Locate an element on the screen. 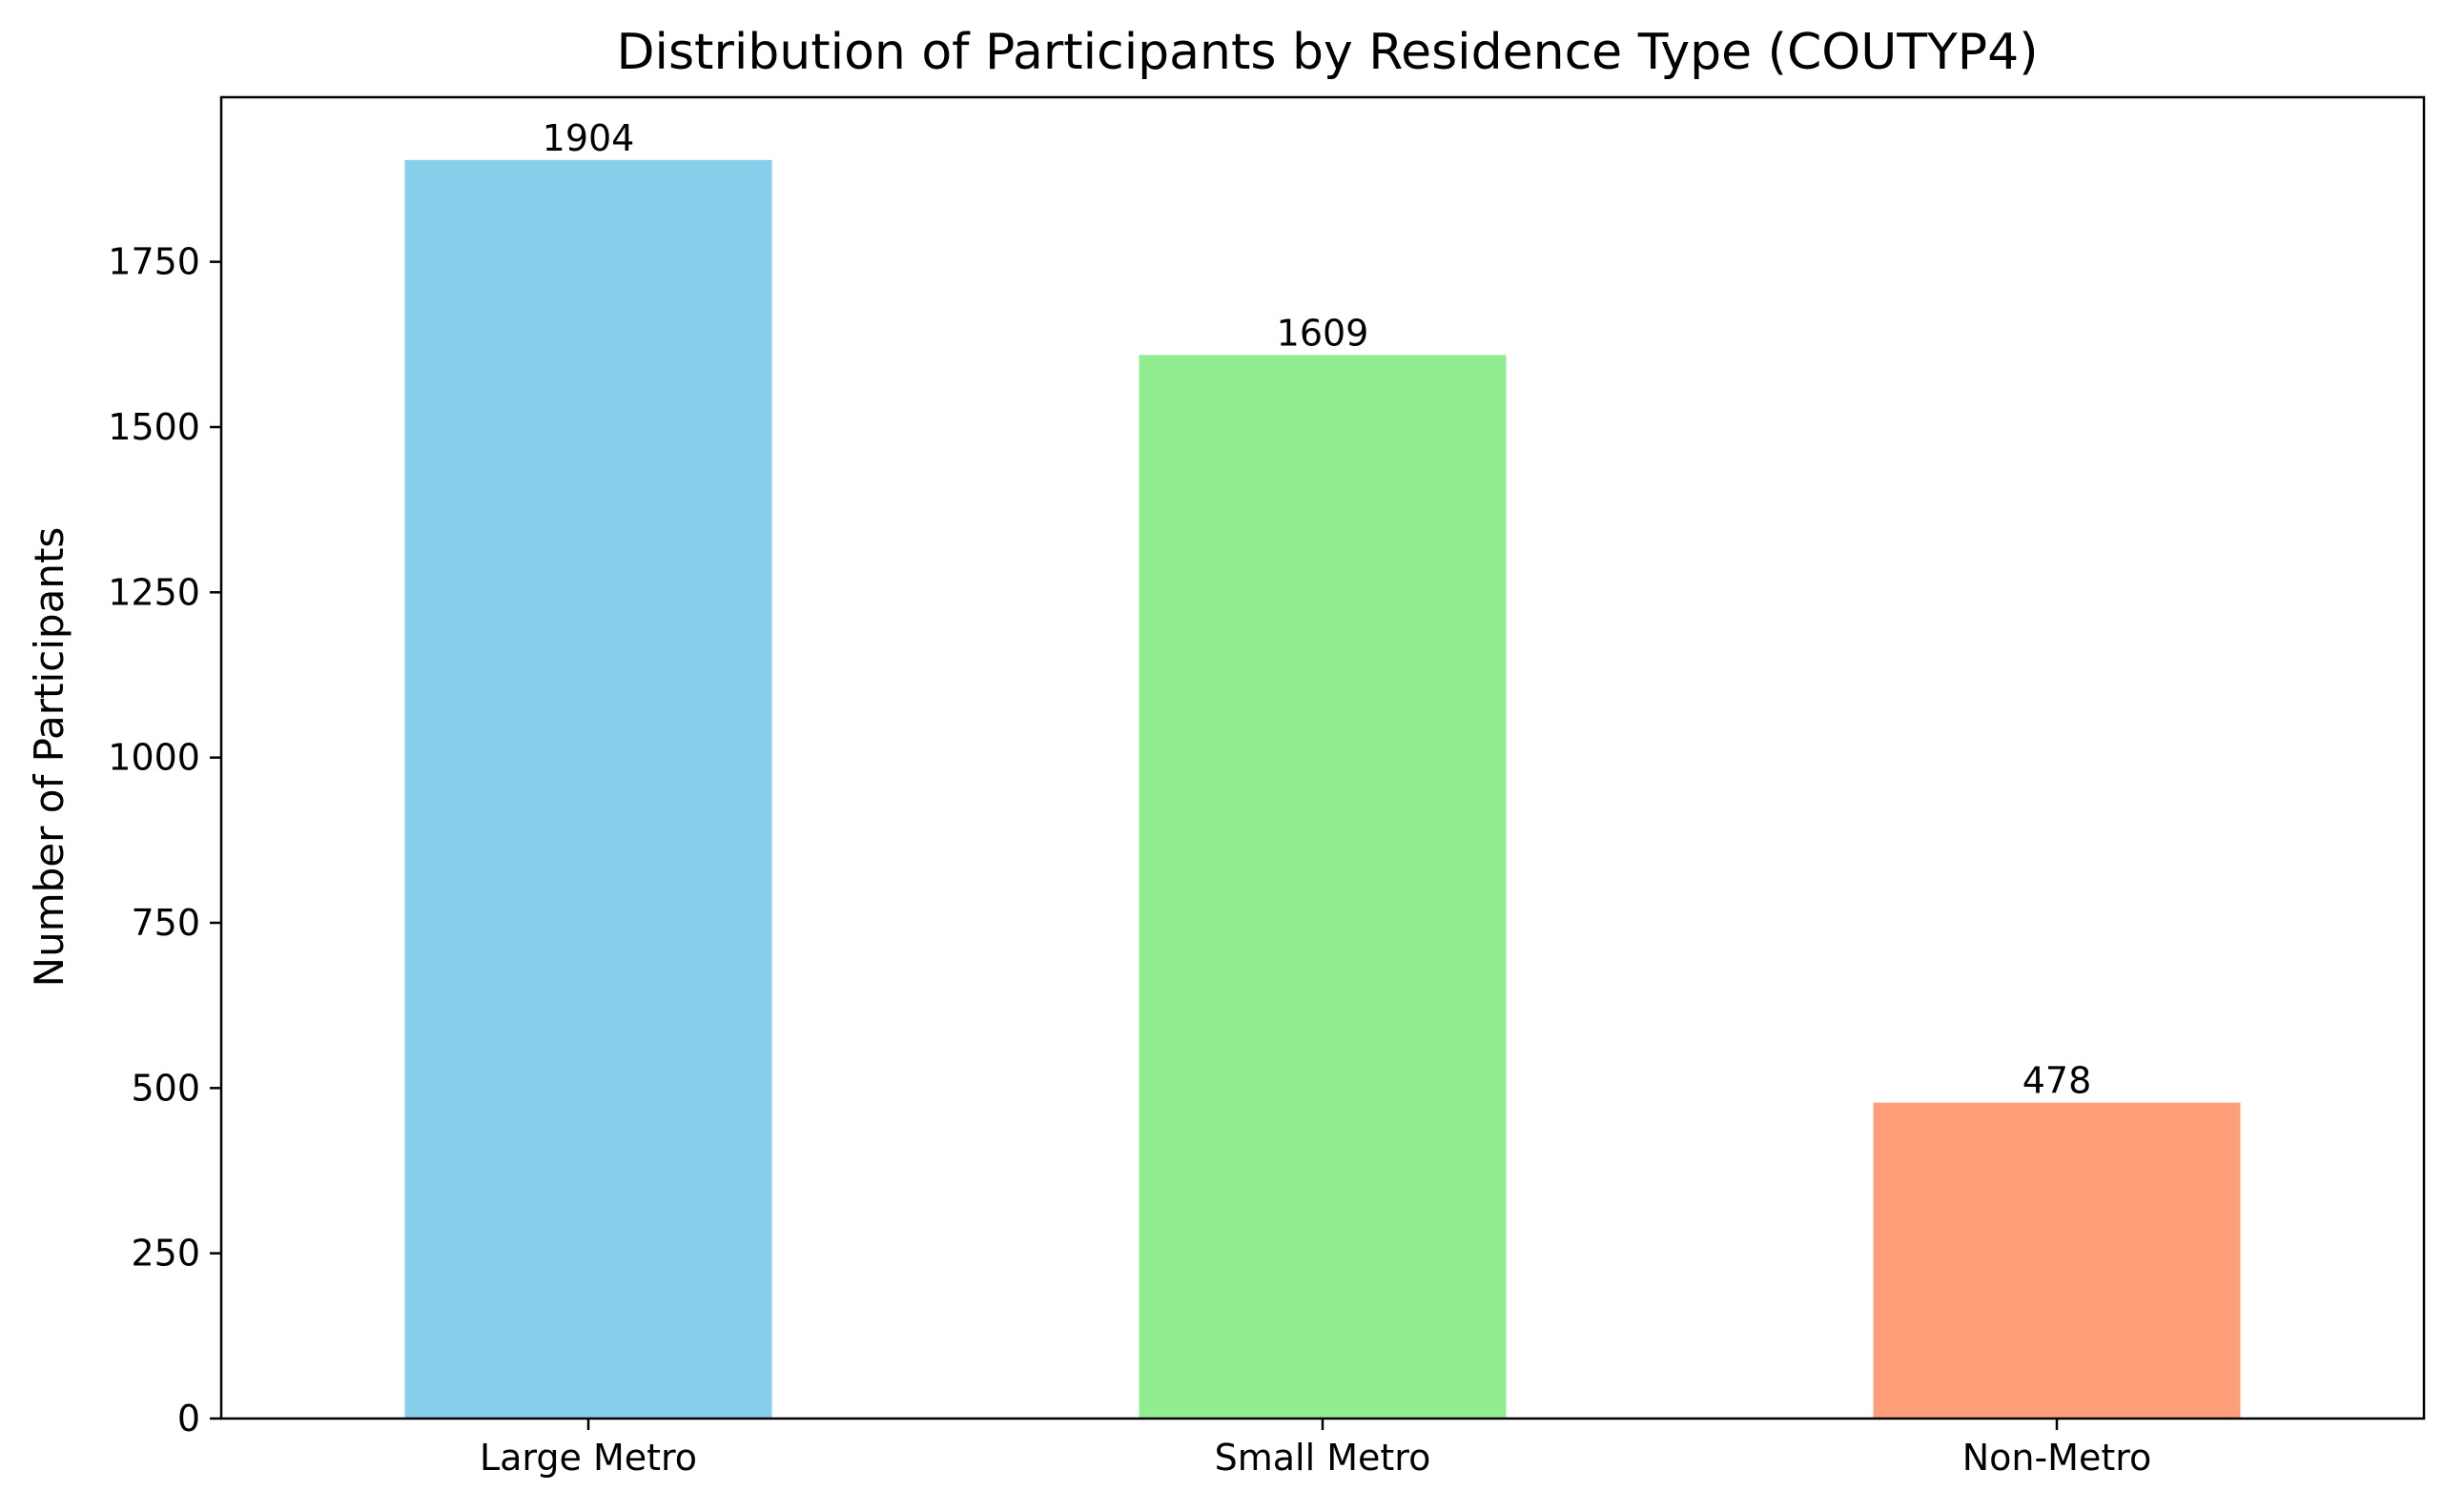  y-tick-label: 0 is located at coordinates (188, 1419).